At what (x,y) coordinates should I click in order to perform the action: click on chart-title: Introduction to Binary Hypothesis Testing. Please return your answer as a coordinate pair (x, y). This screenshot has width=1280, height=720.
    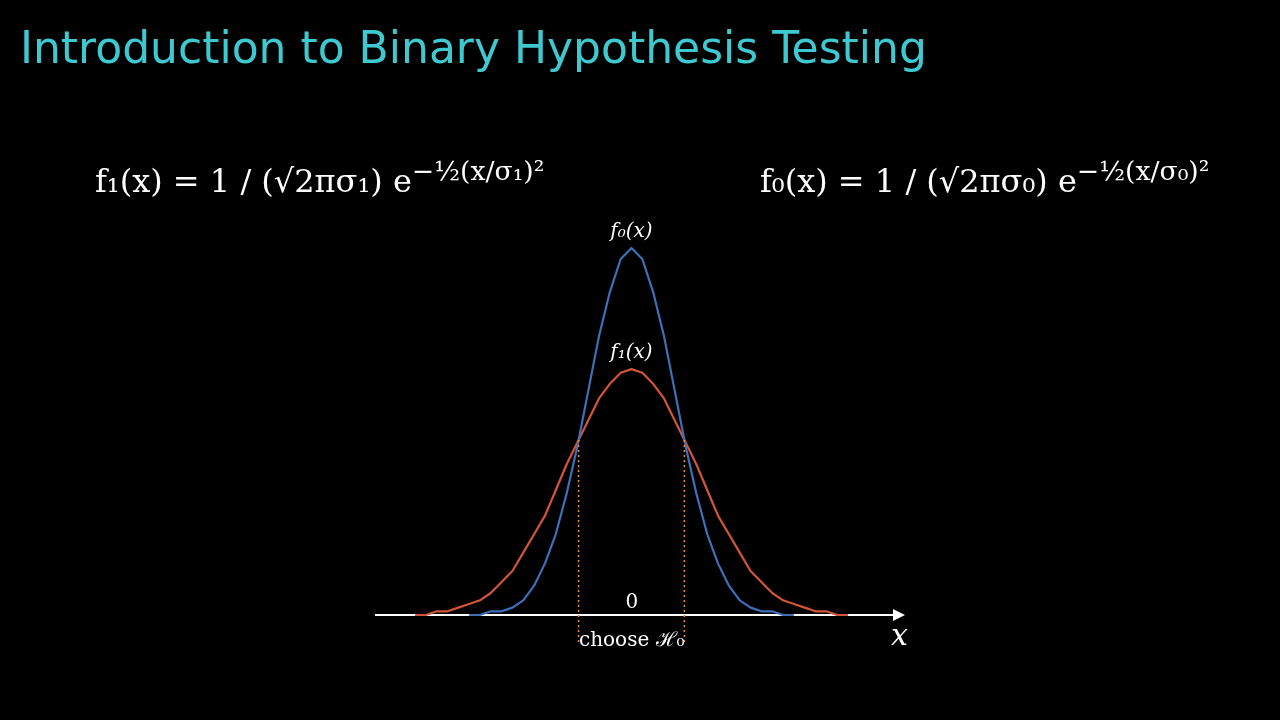
    Looking at the image, I should click on (473, 47).